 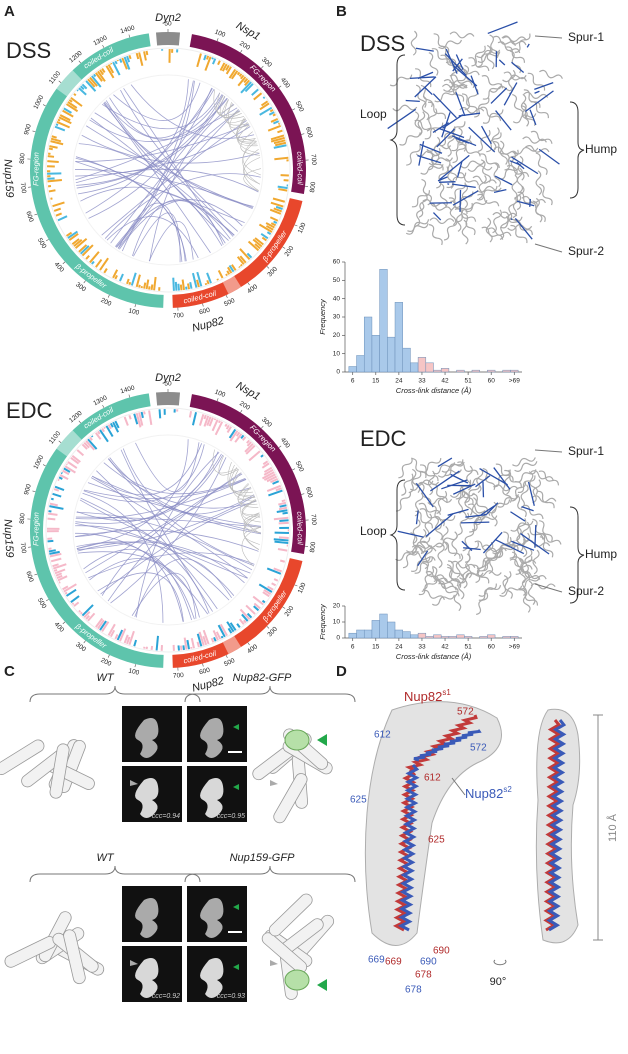 What do you see at coordinates (168, 38) in the screenshot?
I see `protein-arc` at bounding box center [168, 38].